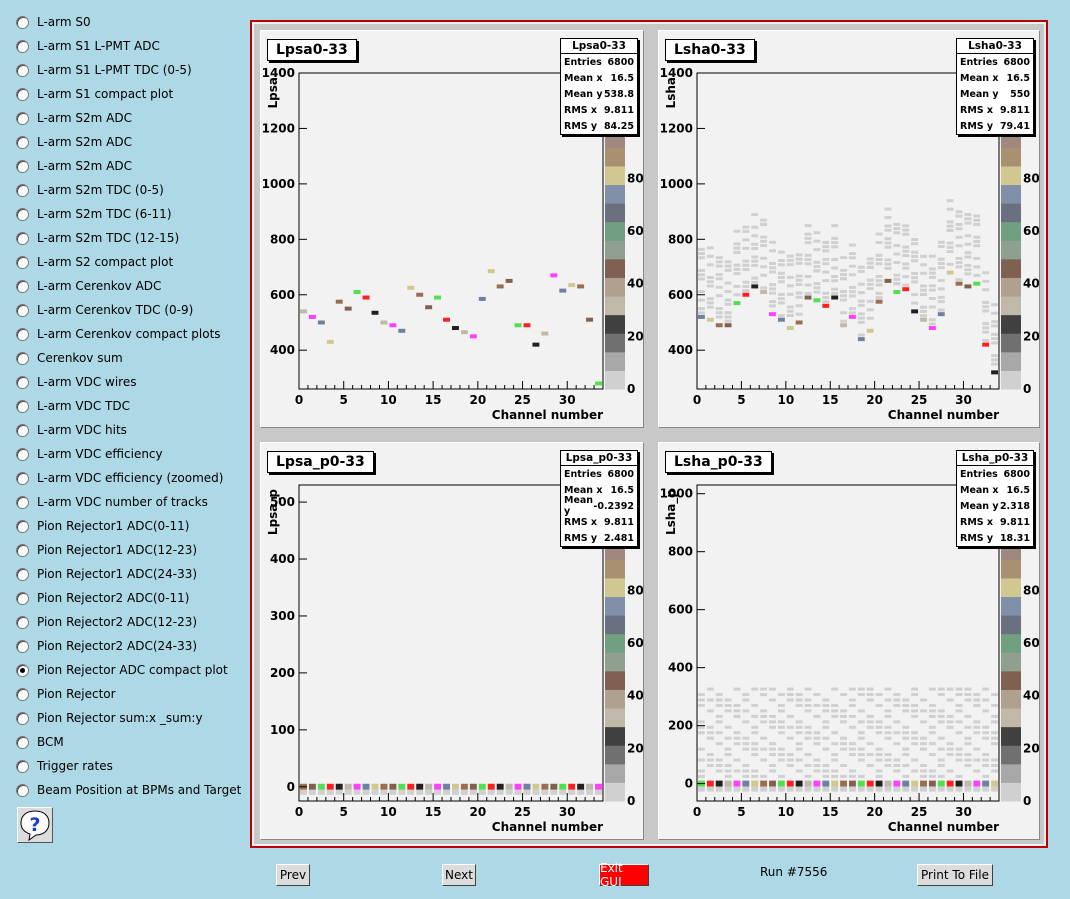 This screenshot has height=899, width=1070. I want to click on nav-item: Pion Rejector1 ADC(0-11), so click(132, 526).